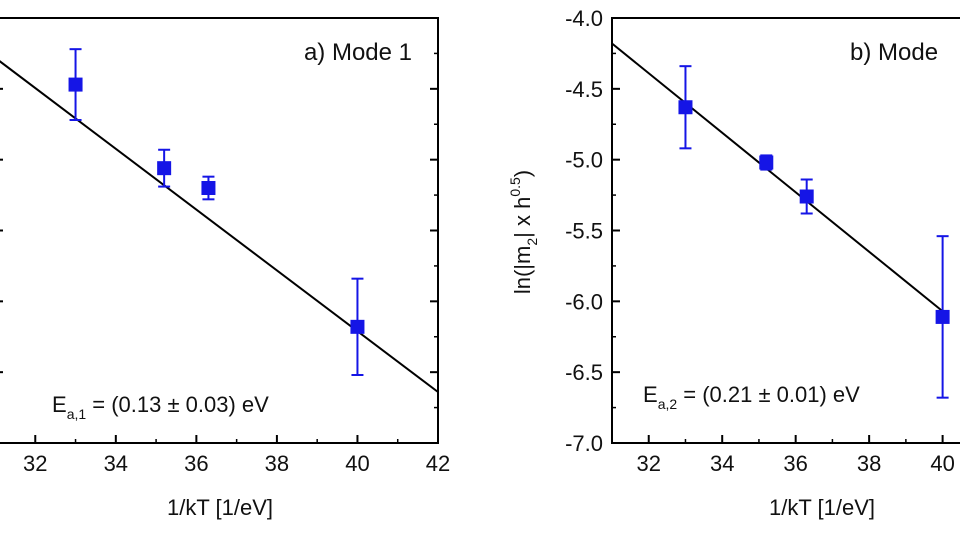 The height and width of the screenshot is (540, 960). What do you see at coordinates (584, 160) in the screenshot?
I see `panel-b-y-tick-label: -5.0` at bounding box center [584, 160].